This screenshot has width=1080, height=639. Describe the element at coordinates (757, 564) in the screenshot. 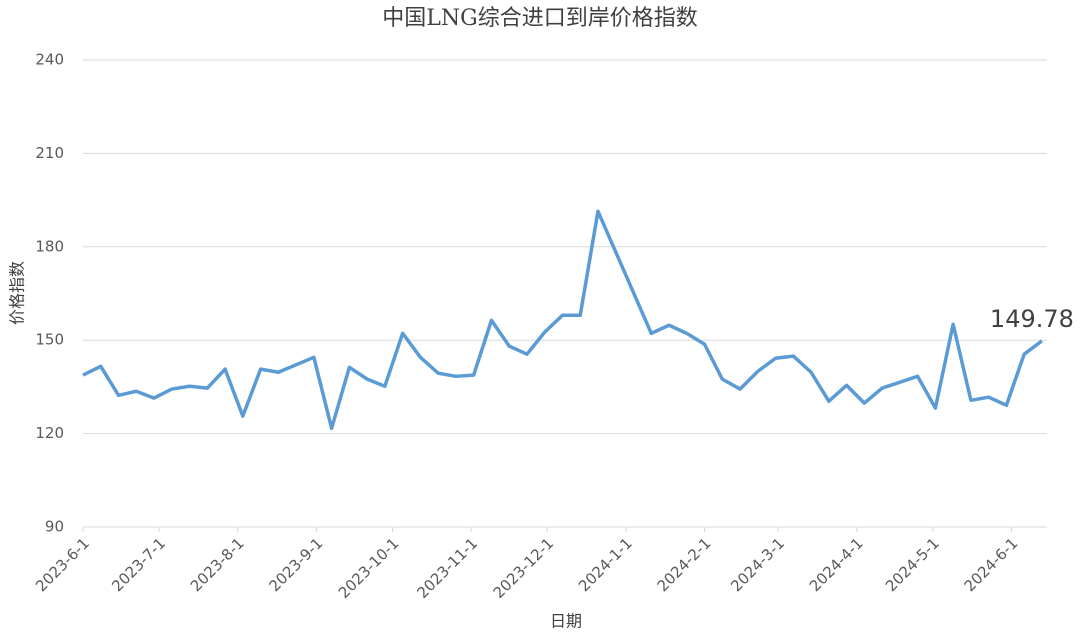

I see `x-tick-label: 2024-3-1` at that location.